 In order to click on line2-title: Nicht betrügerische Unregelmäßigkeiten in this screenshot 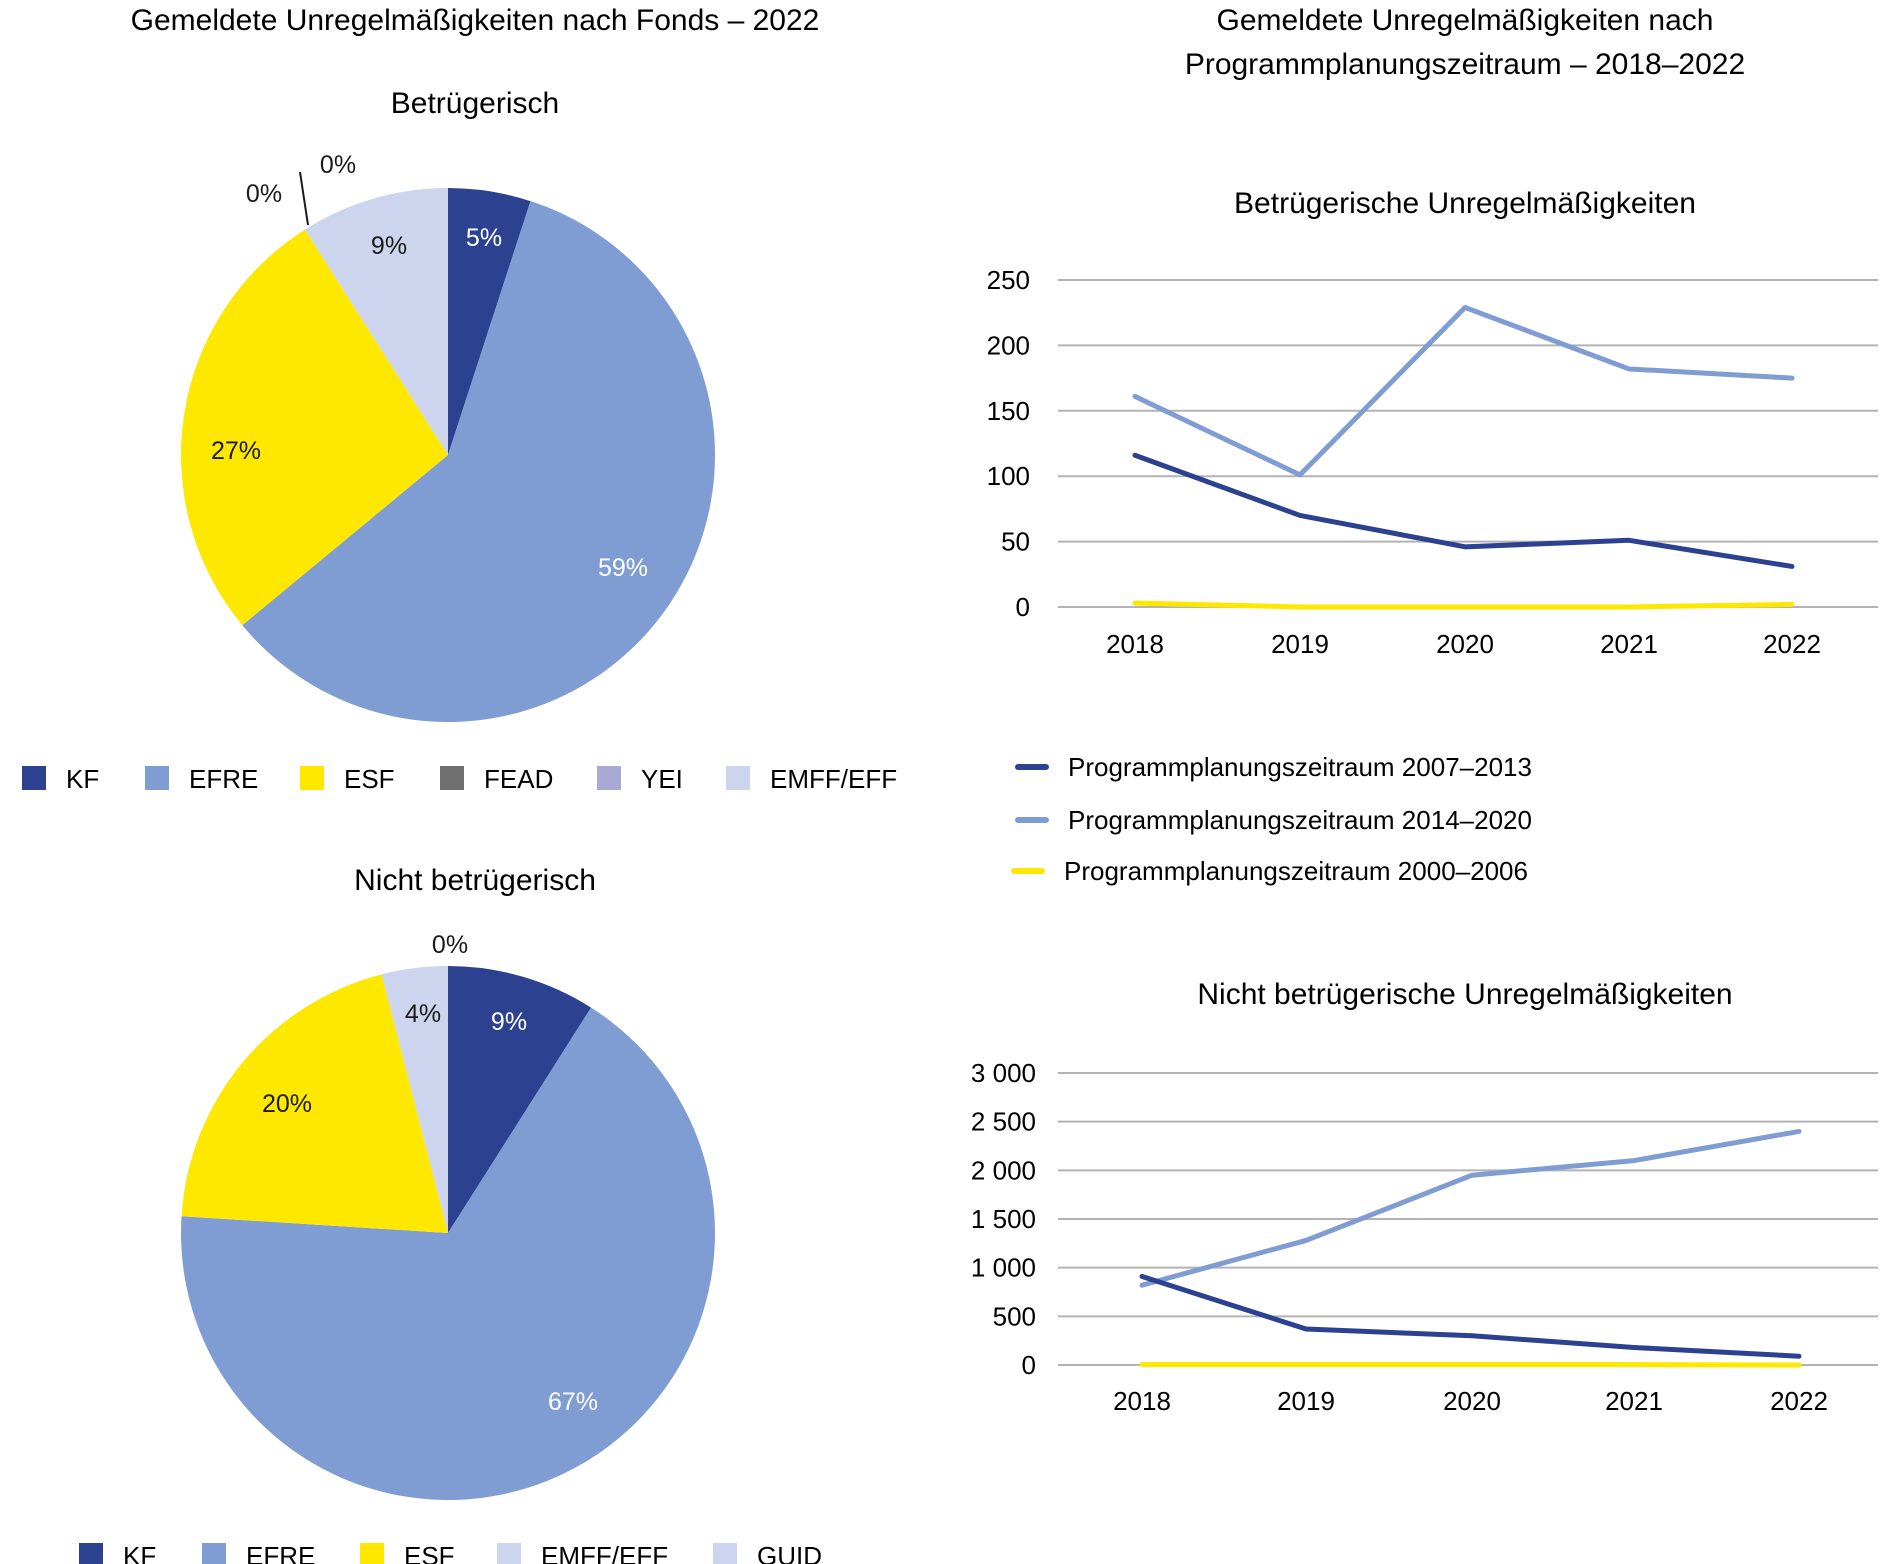, I will do `click(1464, 994)`.